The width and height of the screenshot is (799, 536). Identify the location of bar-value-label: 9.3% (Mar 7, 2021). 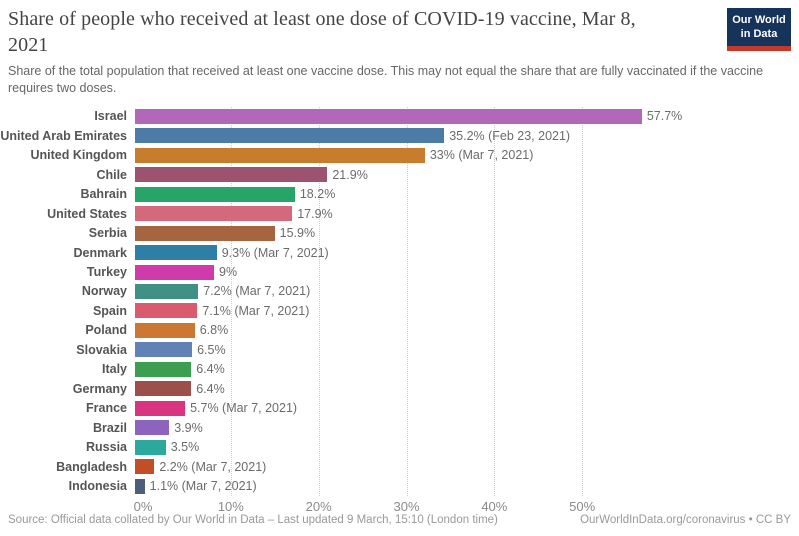
(275, 252).